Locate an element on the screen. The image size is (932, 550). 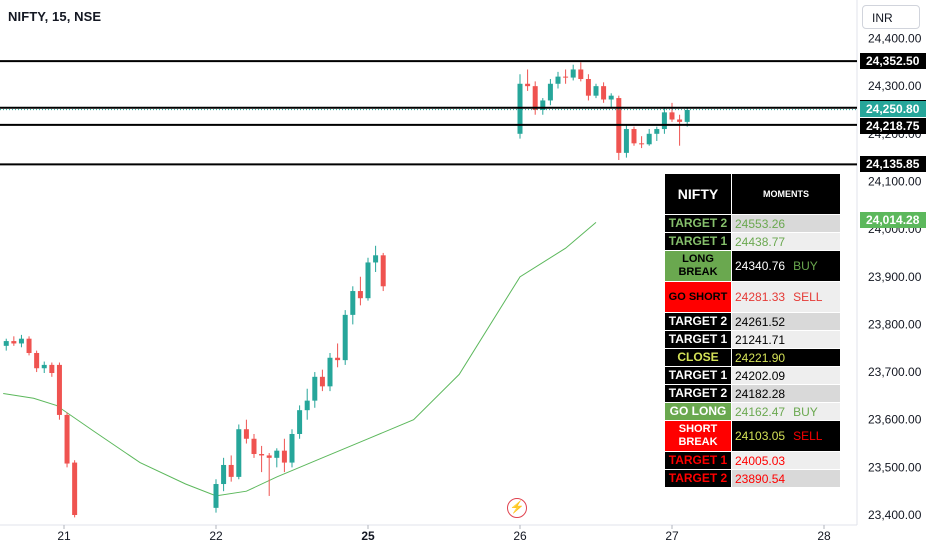
moments-value-text: 24162.47 is located at coordinates (760, 411).